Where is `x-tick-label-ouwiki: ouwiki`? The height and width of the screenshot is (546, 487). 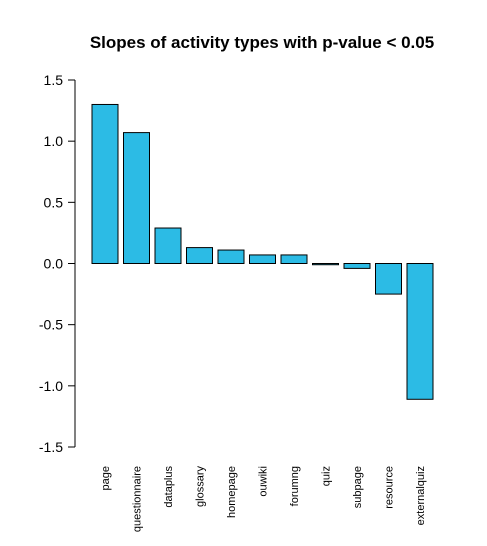 x-tick-label-ouwiki: ouwiki is located at coordinates (264, 481).